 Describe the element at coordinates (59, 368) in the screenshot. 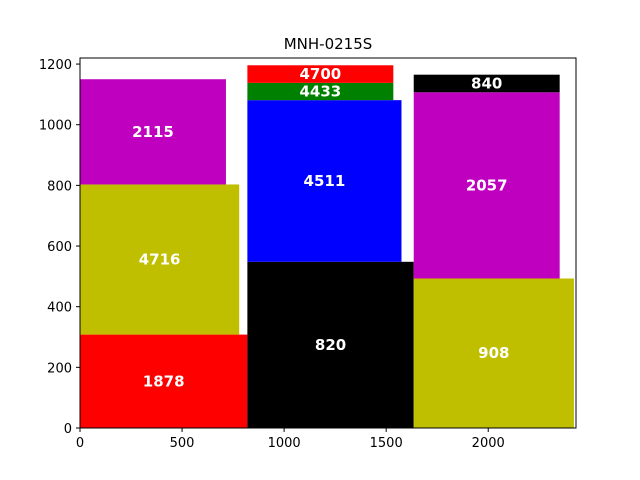

I see `y-tick-label: 200` at that location.